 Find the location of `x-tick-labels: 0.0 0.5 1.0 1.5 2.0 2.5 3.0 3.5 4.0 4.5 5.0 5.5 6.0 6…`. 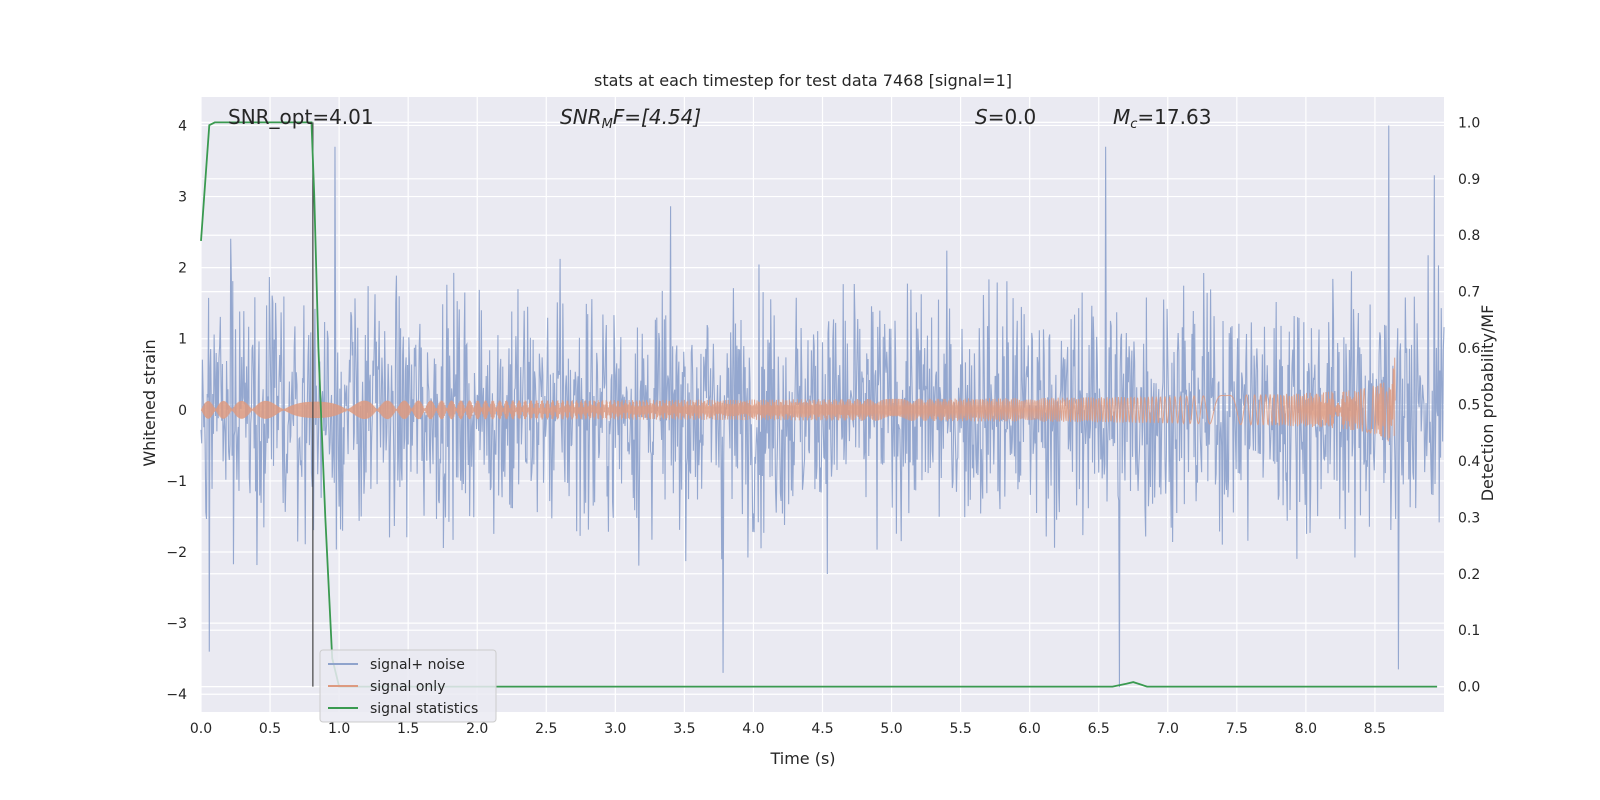

x-tick-labels: 0.0 0.5 1.0 1.5 2.0 2.5 3.0 3.5 4.0 4.5 5.0 5.5 6.0 6… is located at coordinates (788, 729).